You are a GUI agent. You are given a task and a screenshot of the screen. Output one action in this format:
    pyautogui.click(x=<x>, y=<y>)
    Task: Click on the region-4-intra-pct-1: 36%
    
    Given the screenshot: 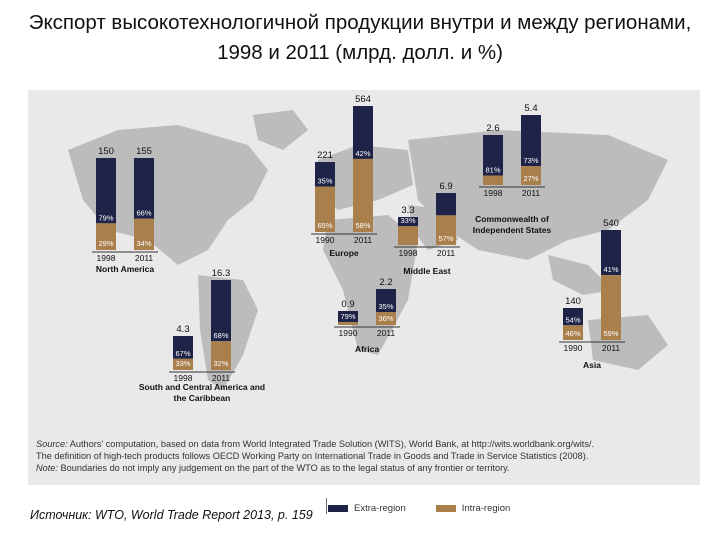 What is the action you would take?
    pyautogui.click(x=385, y=318)
    